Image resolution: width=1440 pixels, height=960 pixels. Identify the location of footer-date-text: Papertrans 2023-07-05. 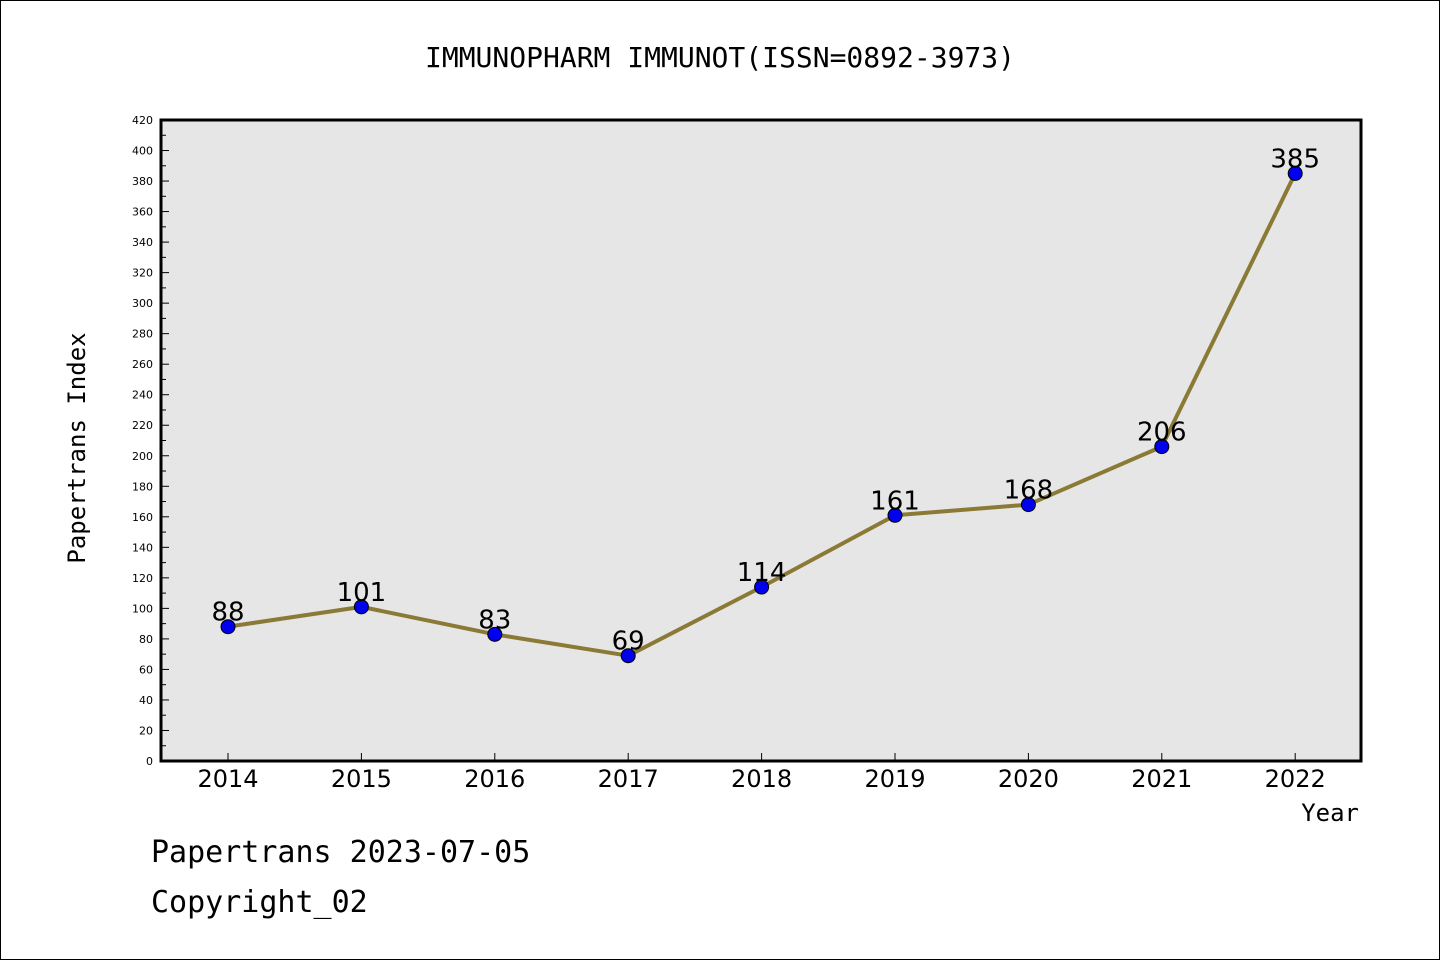
(341, 852).